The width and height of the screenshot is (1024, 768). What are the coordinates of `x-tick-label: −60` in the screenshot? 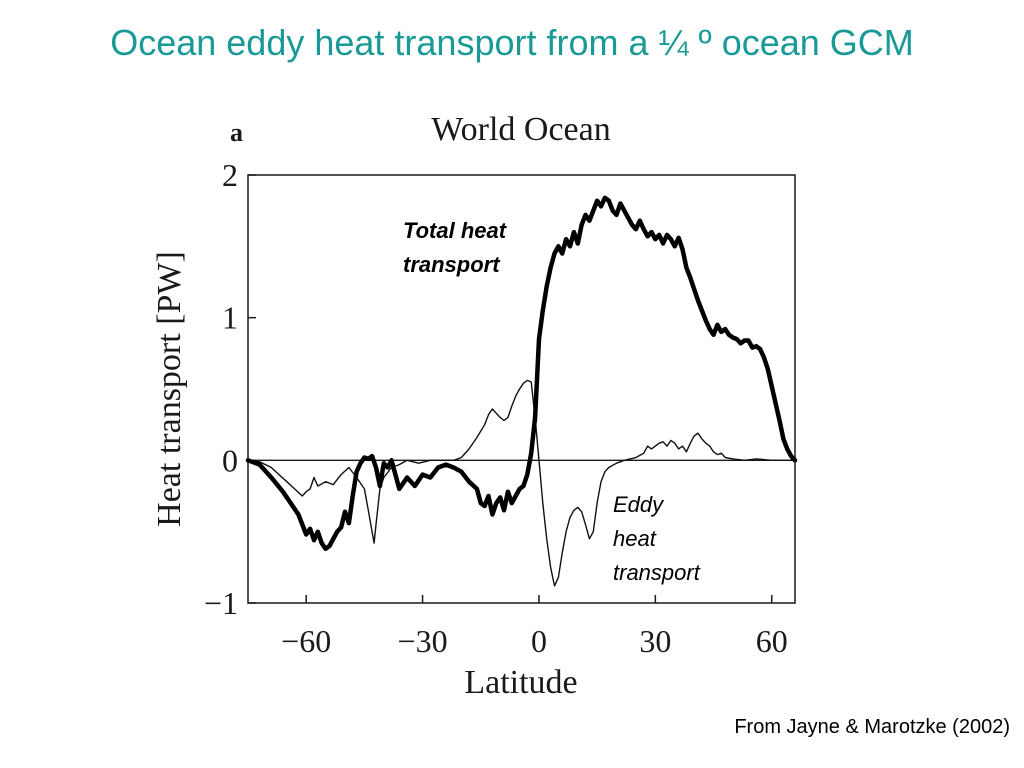 It's located at (306, 641).